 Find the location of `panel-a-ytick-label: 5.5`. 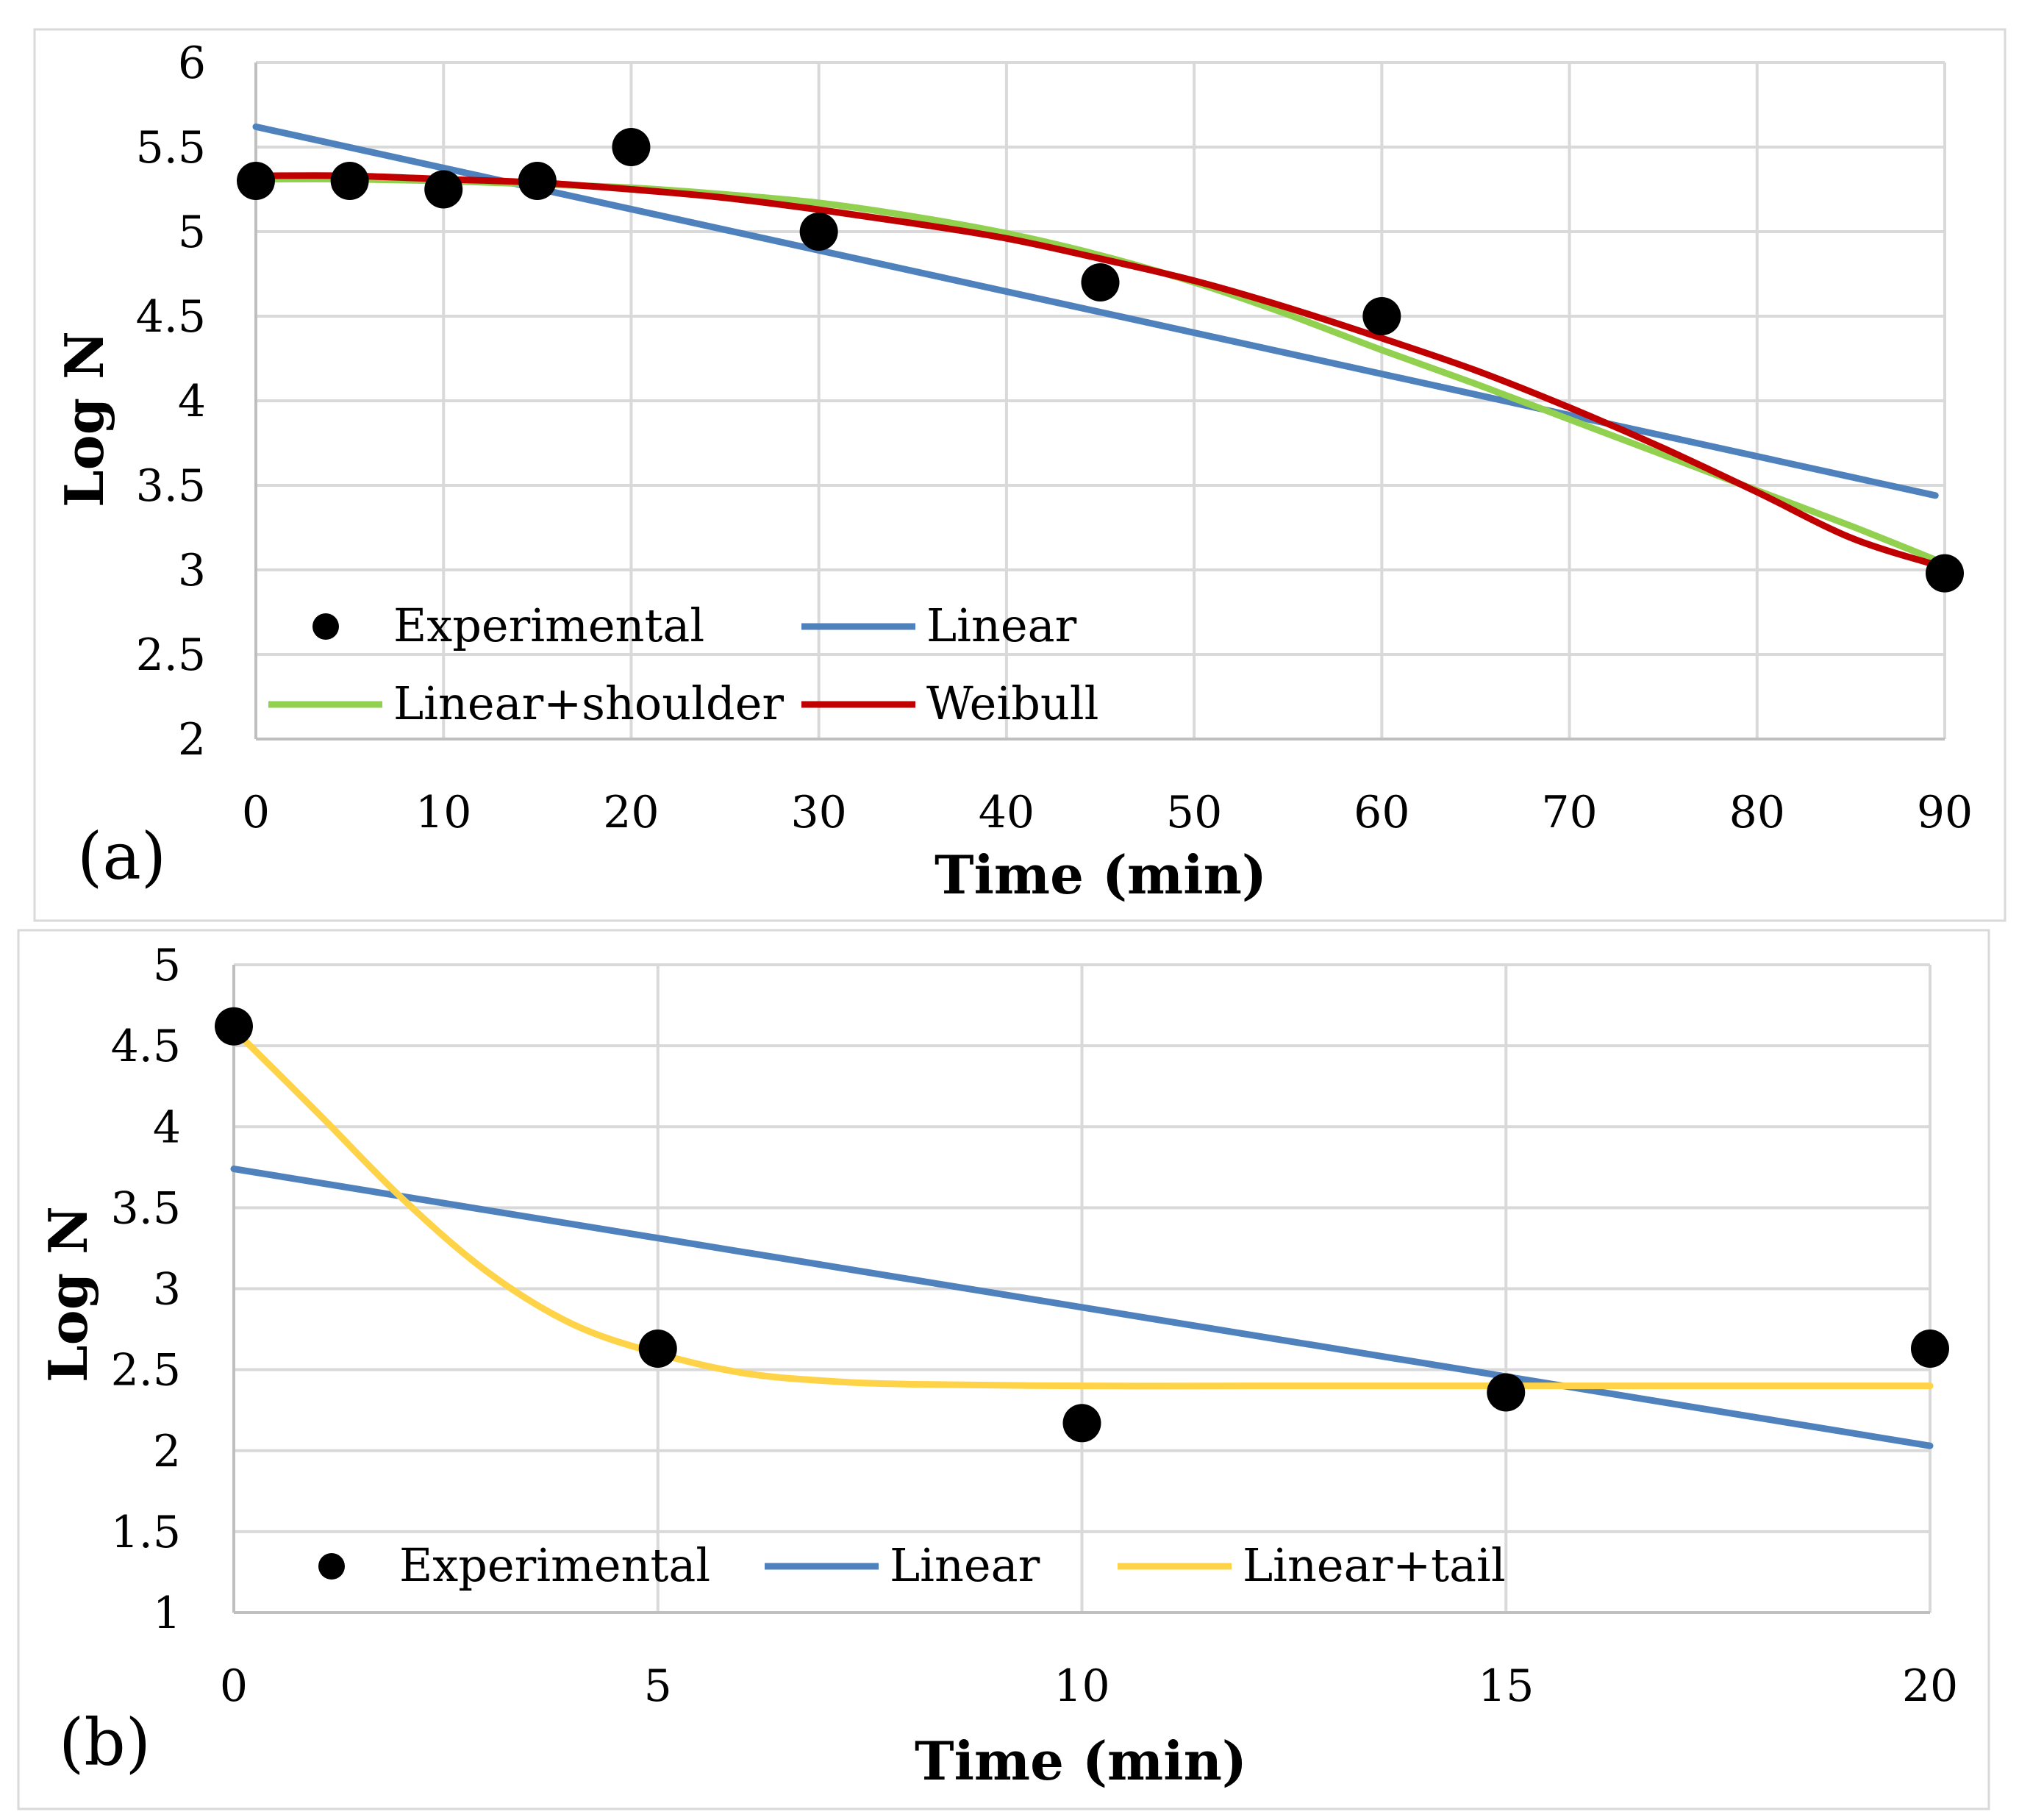

panel-a-ytick-label: 5.5 is located at coordinates (171, 148).